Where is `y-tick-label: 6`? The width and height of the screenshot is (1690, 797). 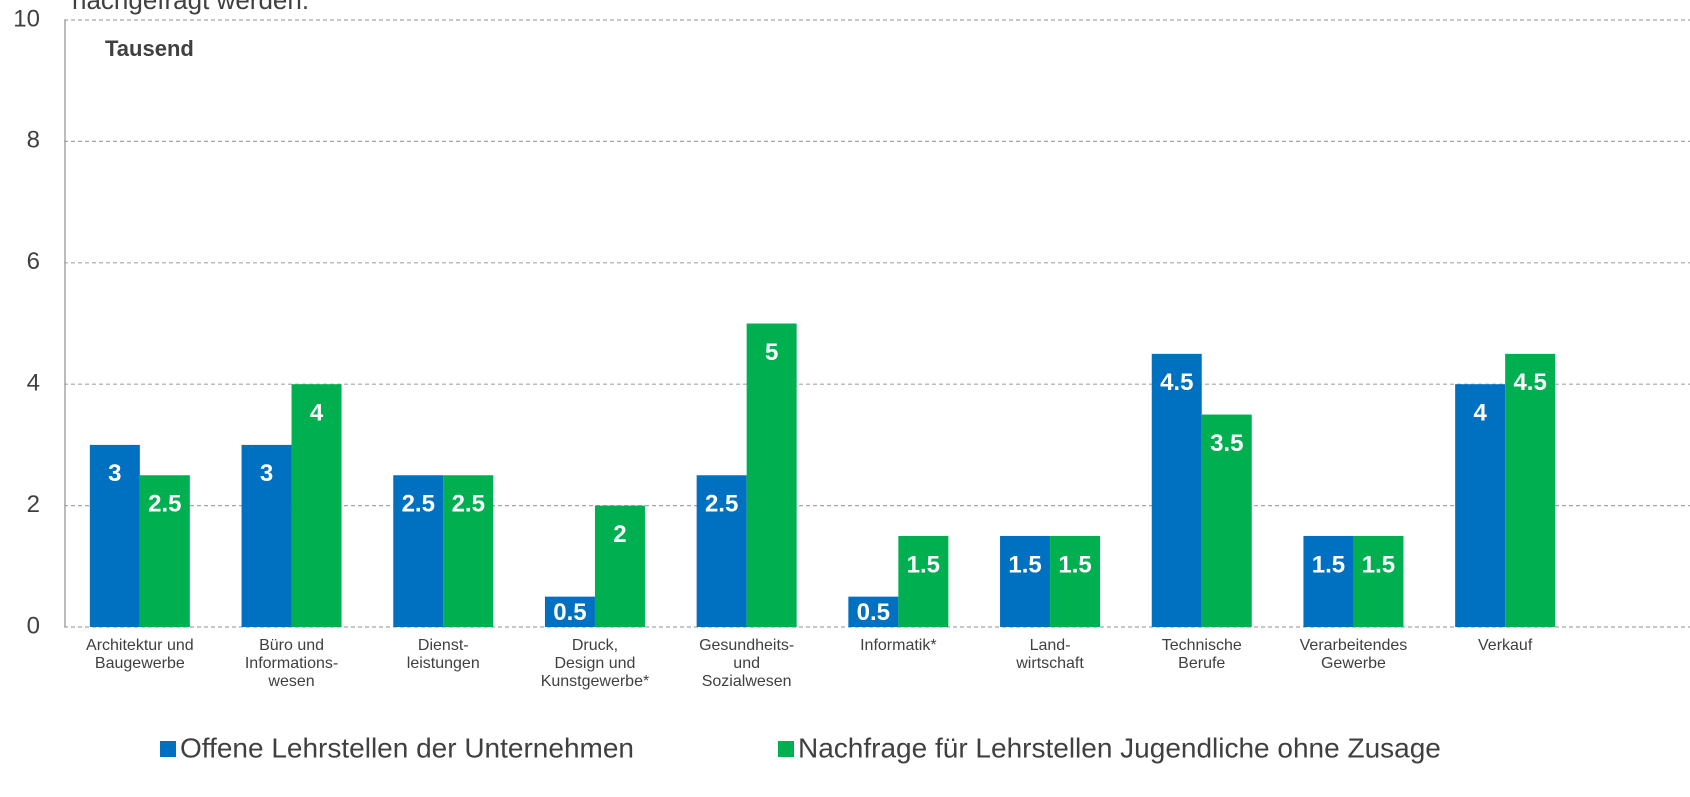 y-tick-label: 6 is located at coordinates (33, 261).